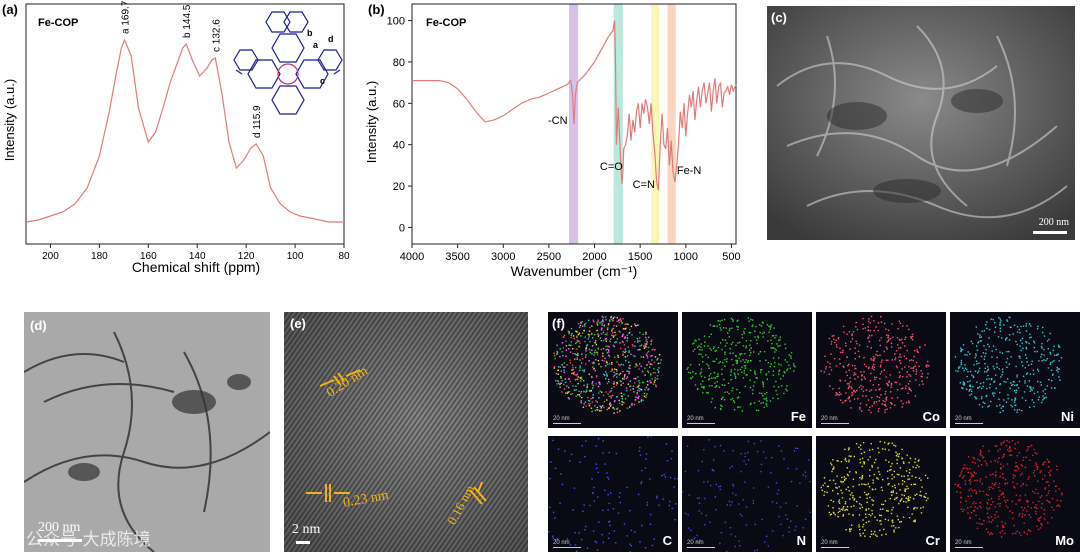 The image size is (1080, 559). Describe the element at coordinates (310, 33) in the screenshot. I see `struct-label-b: b` at that location.